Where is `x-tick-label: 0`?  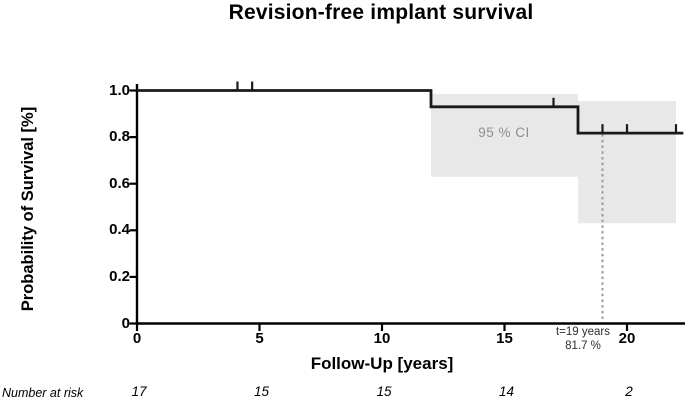 x-tick-label: 0 is located at coordinates (137, 338).